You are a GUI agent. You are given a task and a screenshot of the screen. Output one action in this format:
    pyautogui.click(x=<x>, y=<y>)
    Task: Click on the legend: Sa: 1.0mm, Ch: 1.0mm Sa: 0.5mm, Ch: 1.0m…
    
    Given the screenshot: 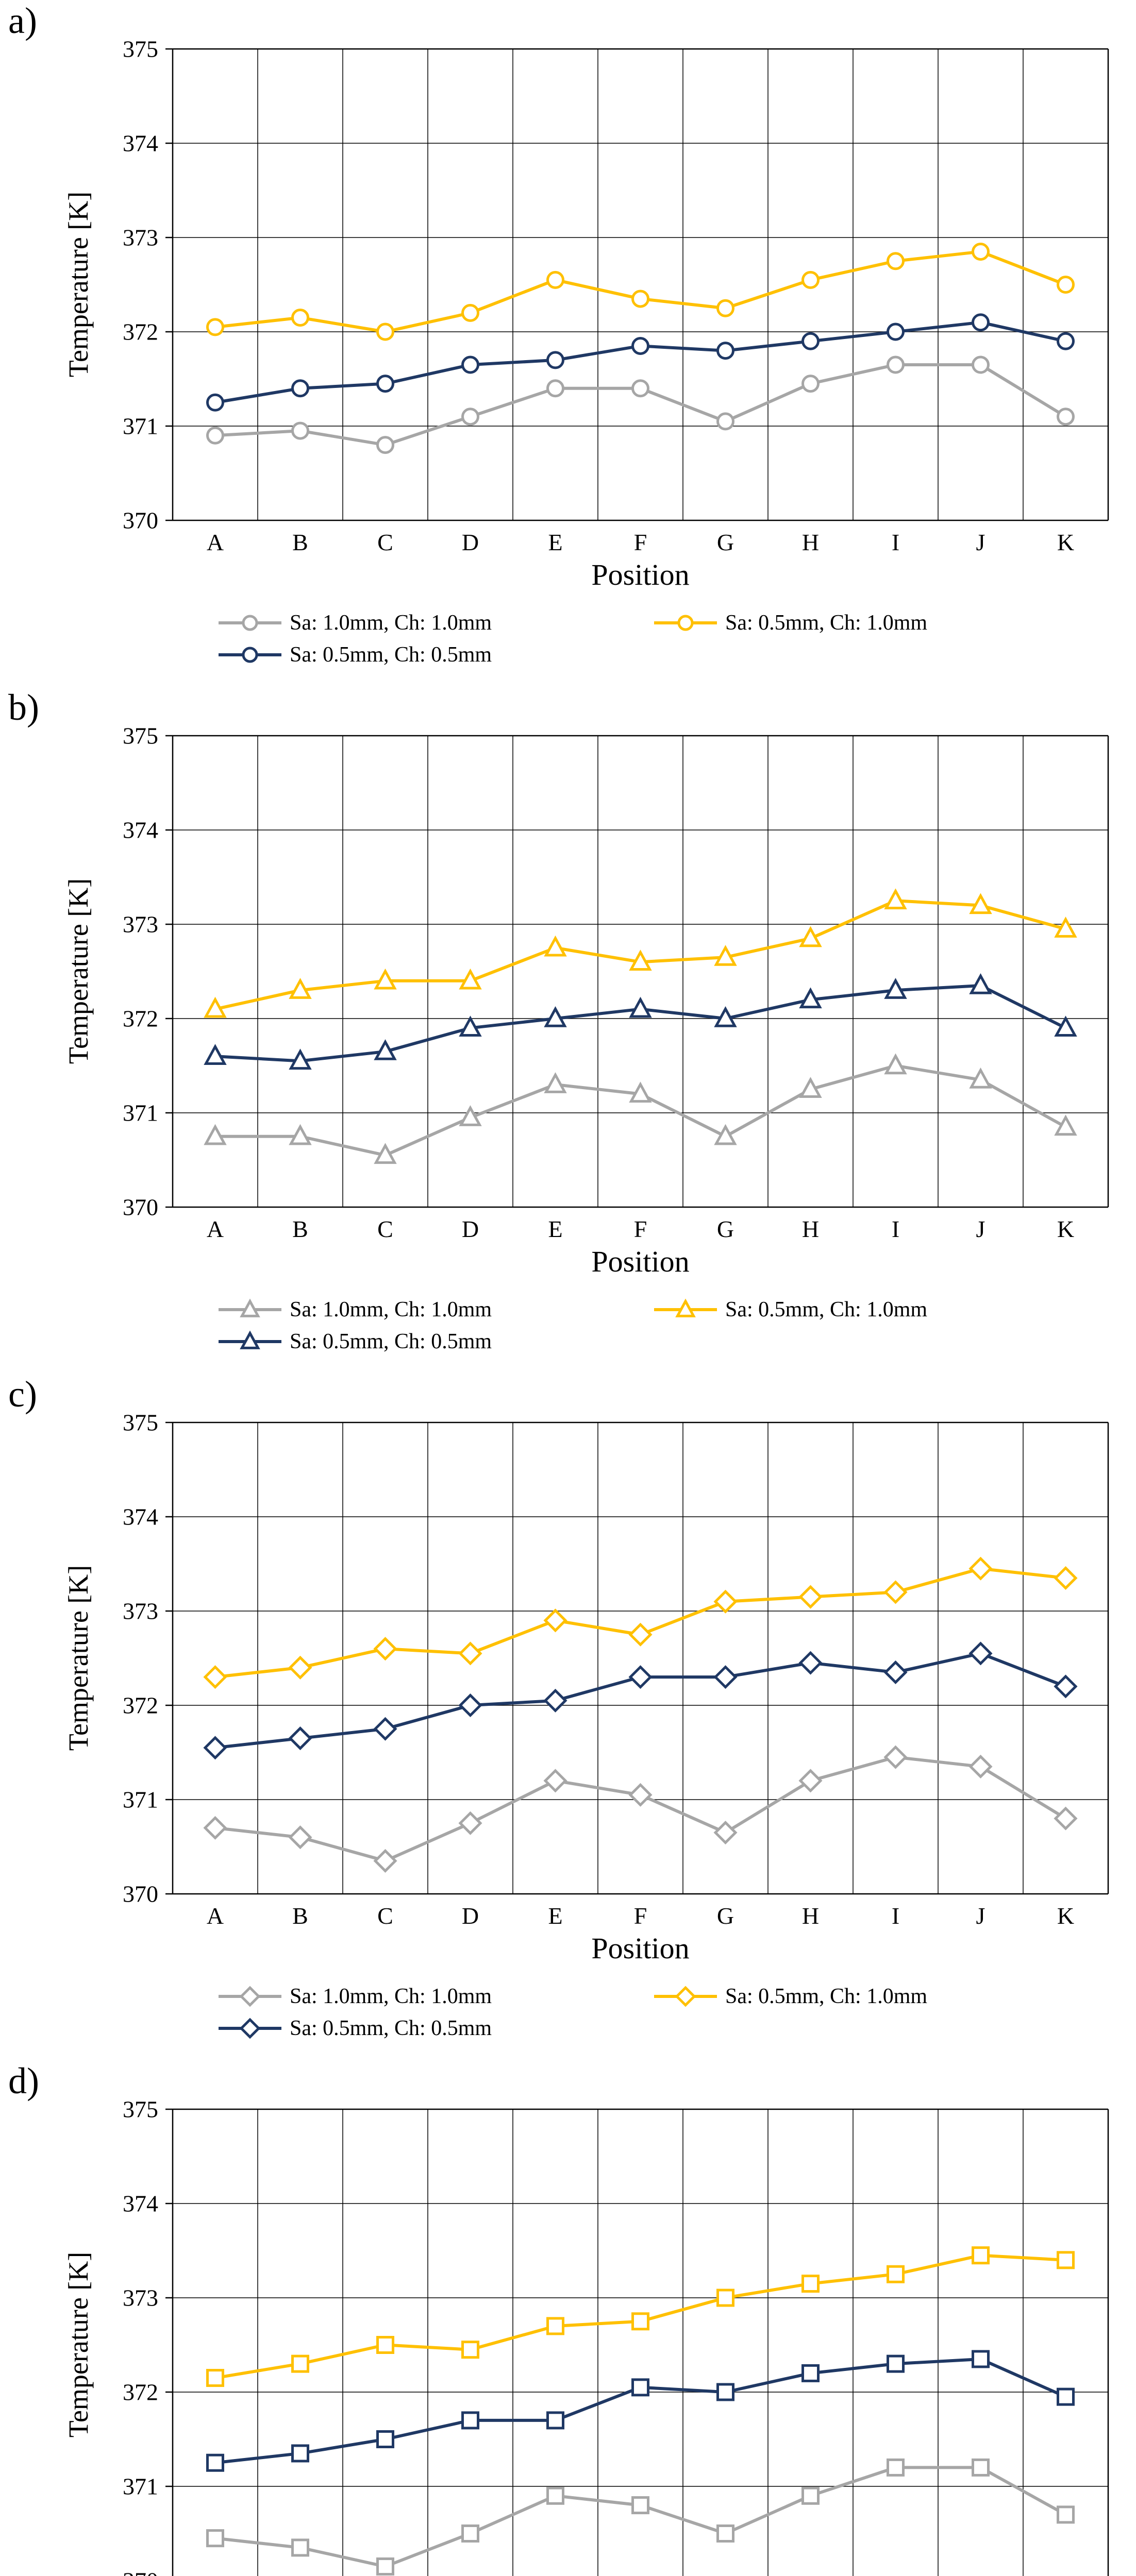 What is the action you would take?
    pyautogui.click(x=676, y=2012)
    